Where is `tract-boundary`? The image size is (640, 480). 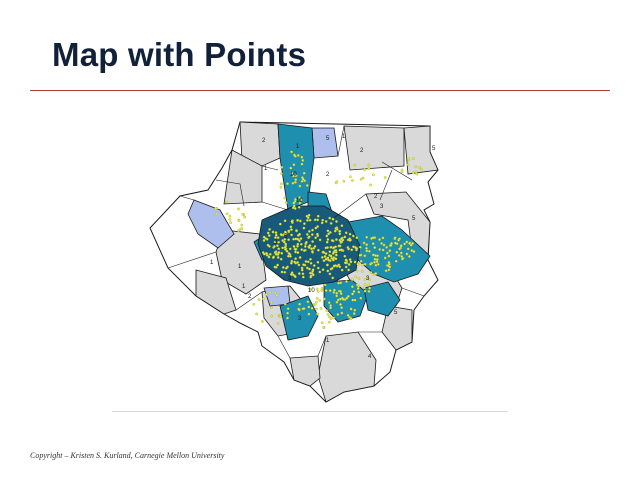
tract-boundary is located at coordinates (192, 232).